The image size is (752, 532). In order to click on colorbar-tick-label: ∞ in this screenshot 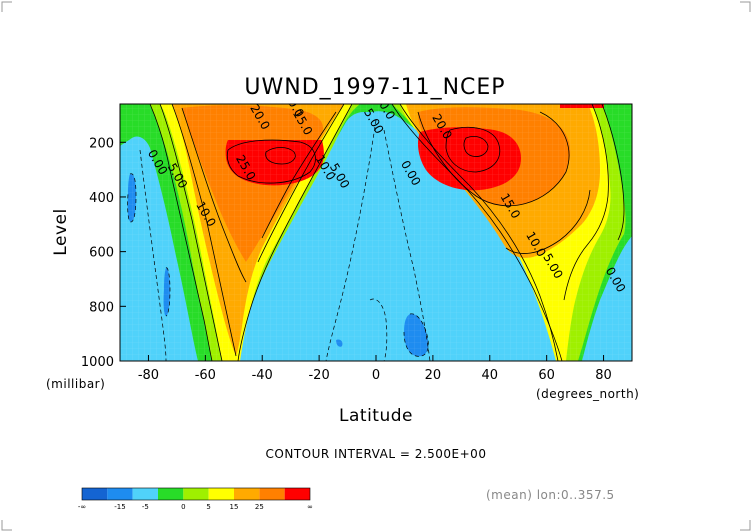, I will do `click(310, 507)`.